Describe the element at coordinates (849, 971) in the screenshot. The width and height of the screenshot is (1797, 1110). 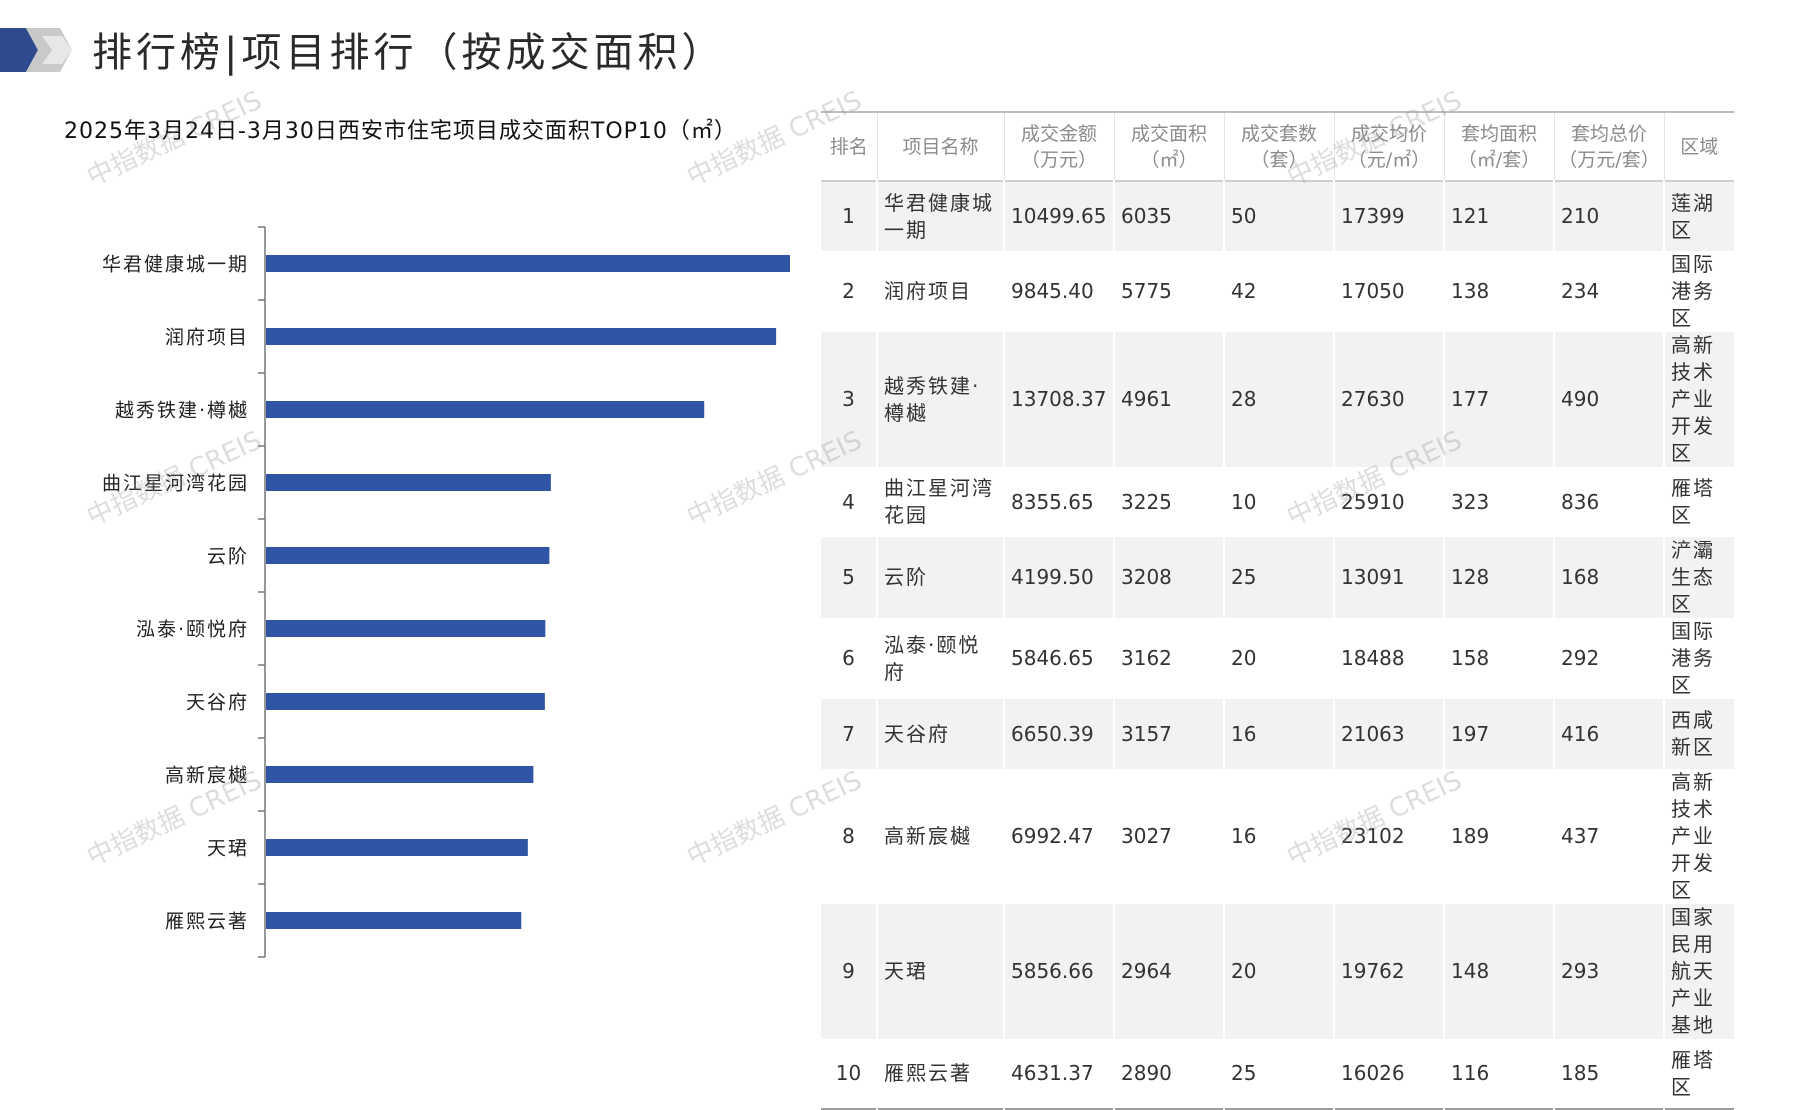
I see `table-cell: 9` at that location.